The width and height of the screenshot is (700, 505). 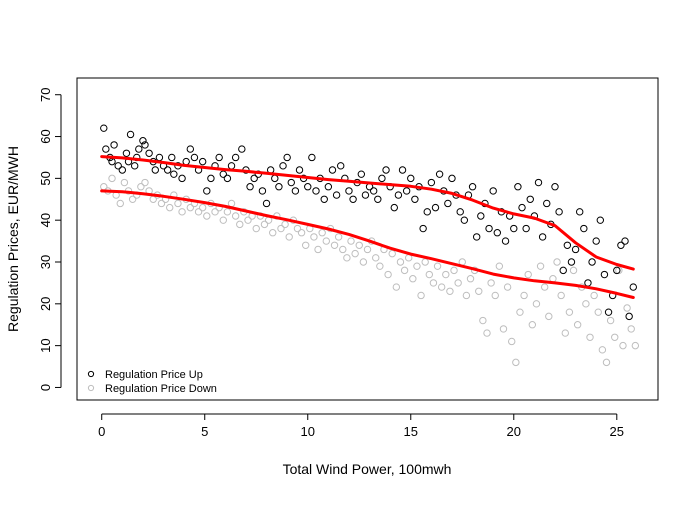 What do you see at coordinates (91, 374) in the screenshot?
I see `legend-marker` at bounding box center [91, 374].